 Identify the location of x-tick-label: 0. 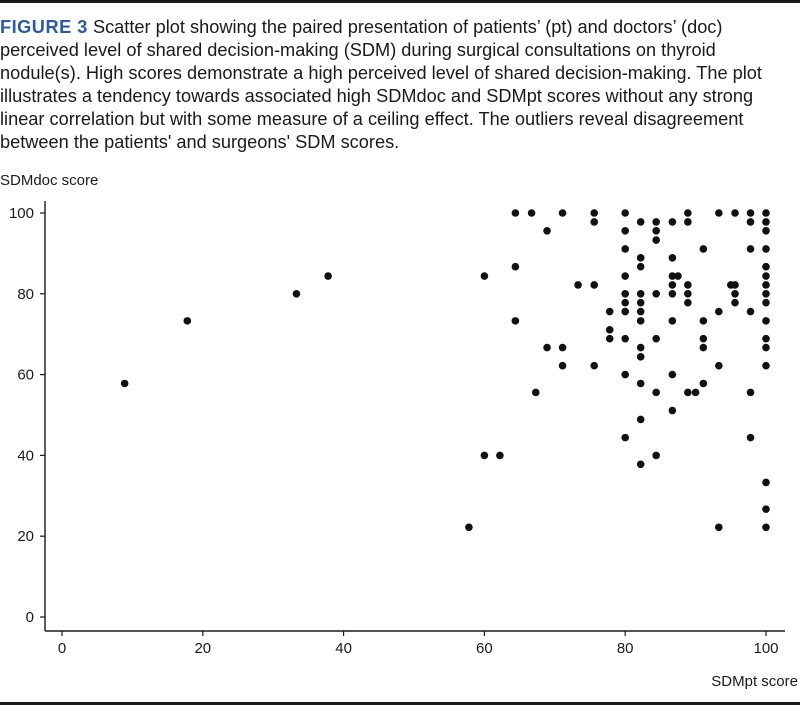
(62, 648).